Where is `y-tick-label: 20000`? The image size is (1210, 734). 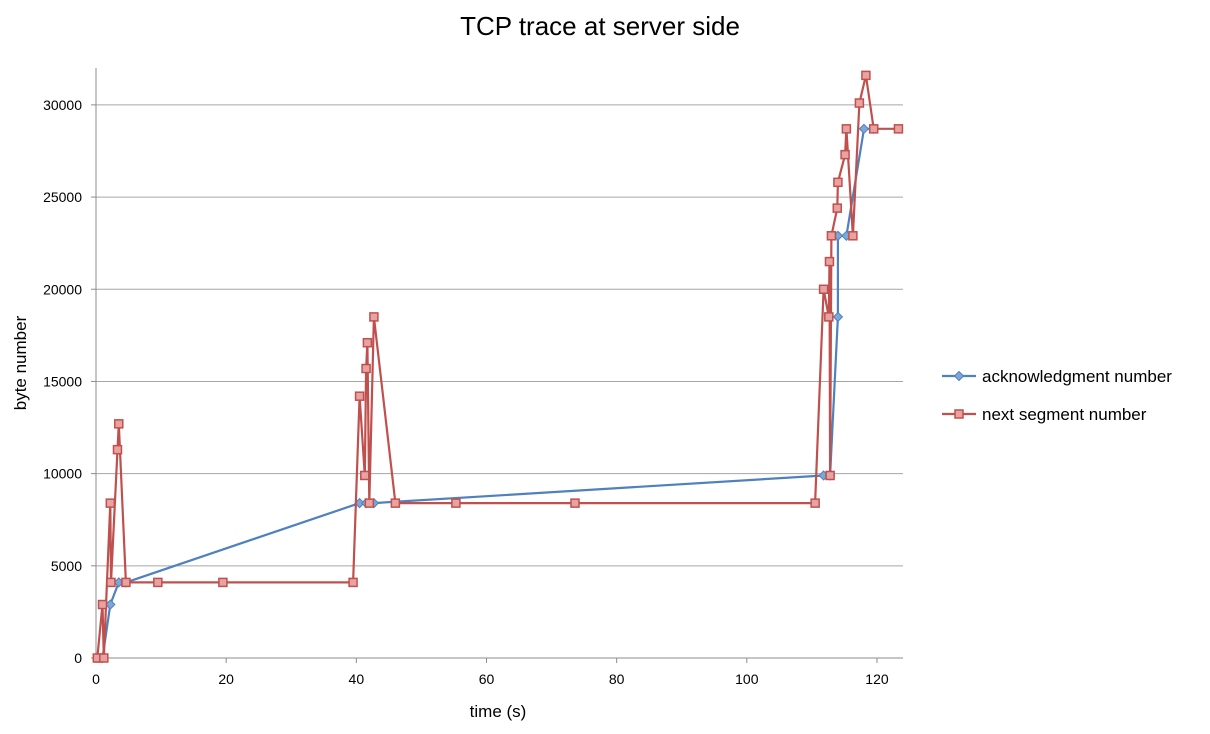 y-tick-label: 20000 is located at coordinates (62, 289).